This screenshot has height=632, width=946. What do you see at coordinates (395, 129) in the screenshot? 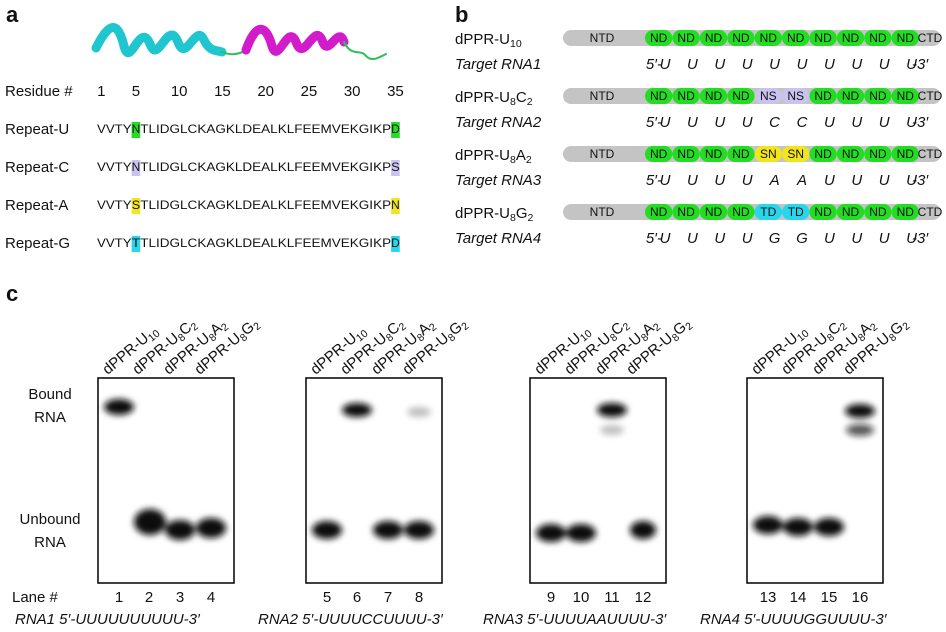
I see `sequence: D` at bounding box center [395, 129].